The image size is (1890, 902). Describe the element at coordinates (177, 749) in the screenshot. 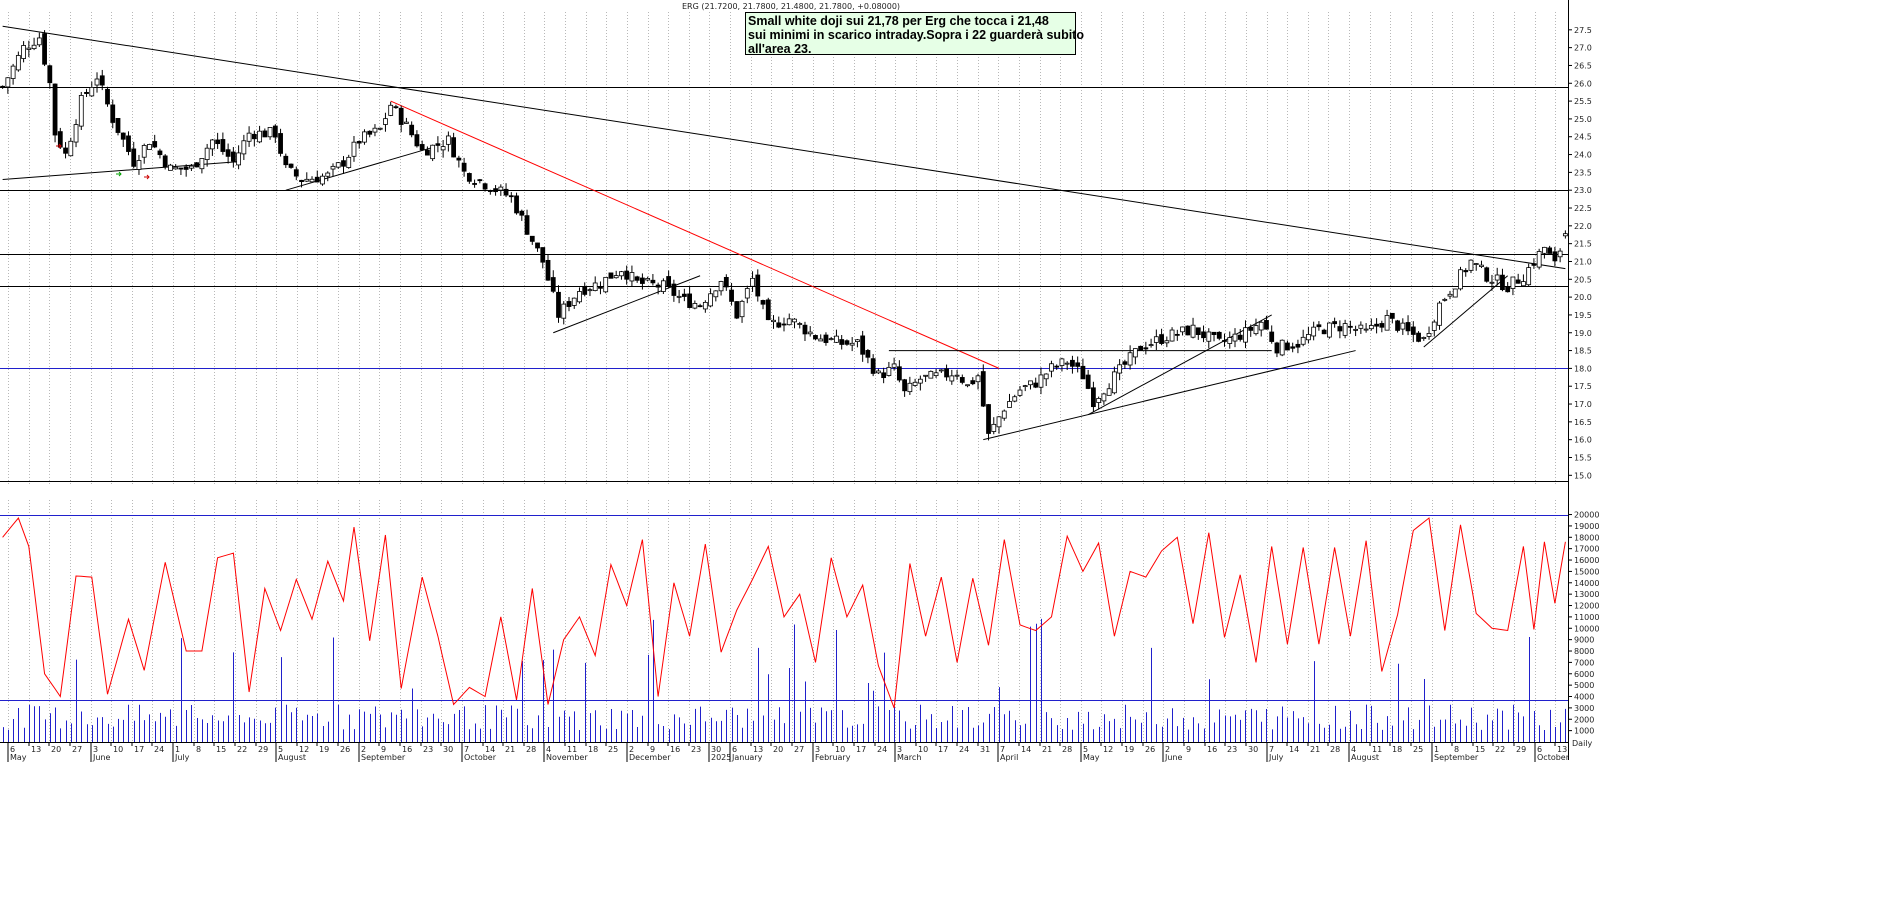

I see `day-tick-label: 1` at that location.